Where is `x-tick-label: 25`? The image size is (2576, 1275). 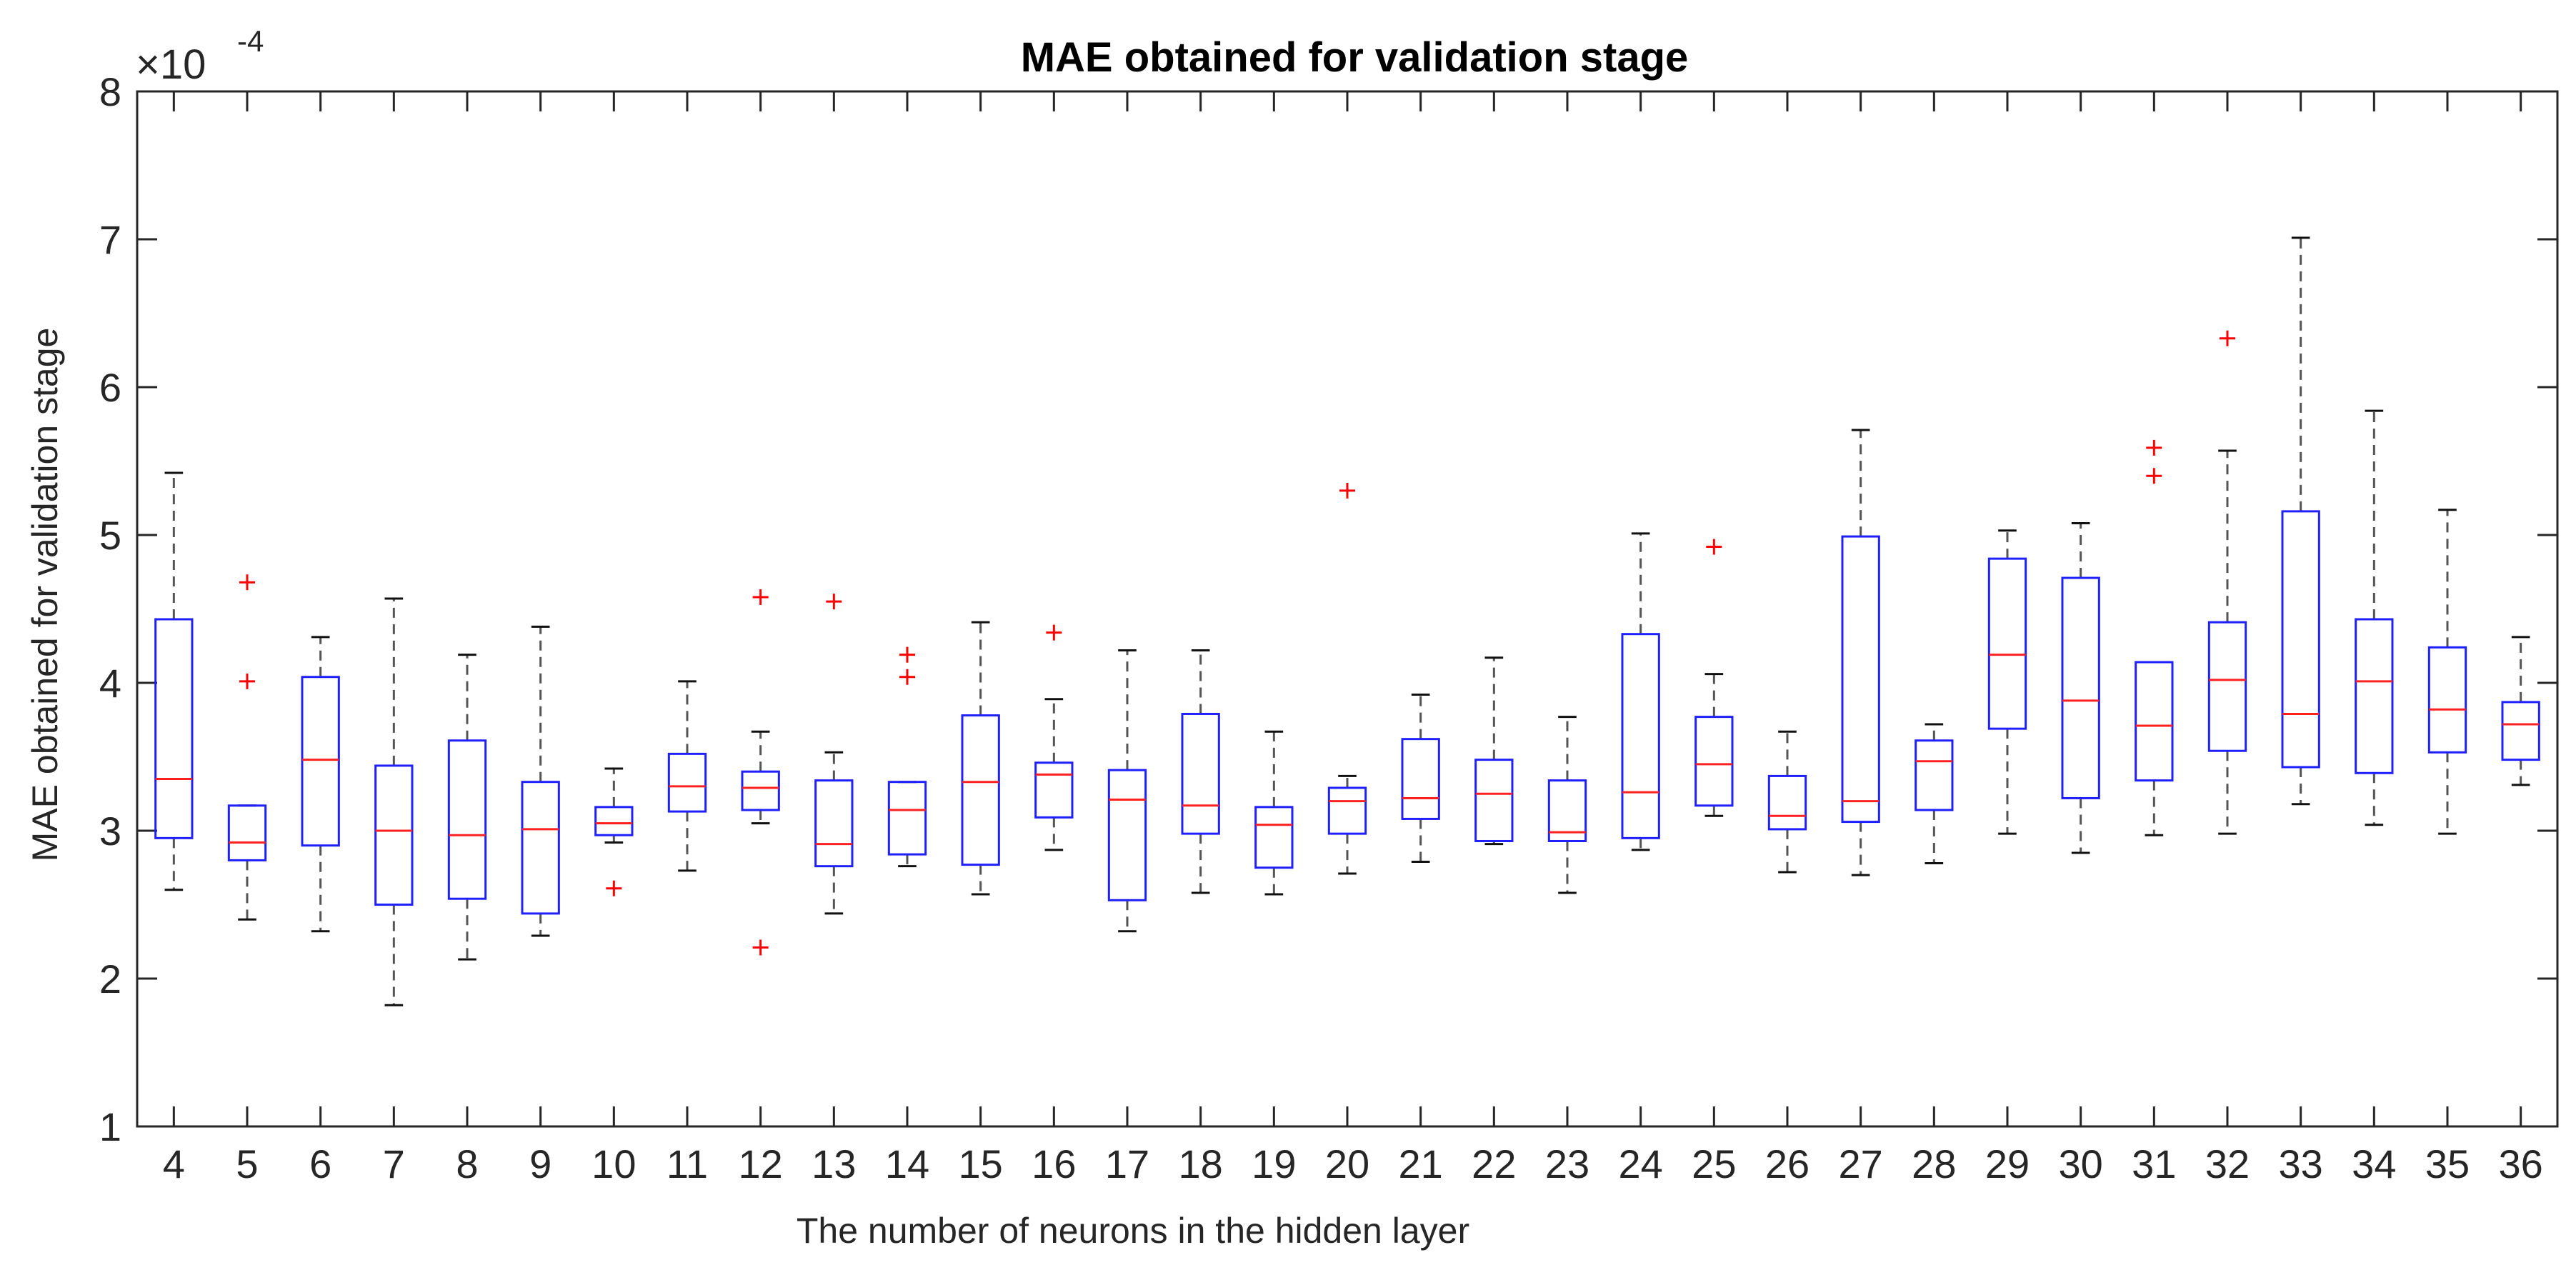 x-tick-label: 25 is located at coordinates (1714, 1163).